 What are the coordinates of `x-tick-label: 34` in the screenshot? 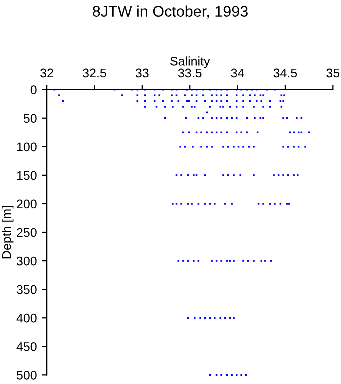 It's located at (237, 73).